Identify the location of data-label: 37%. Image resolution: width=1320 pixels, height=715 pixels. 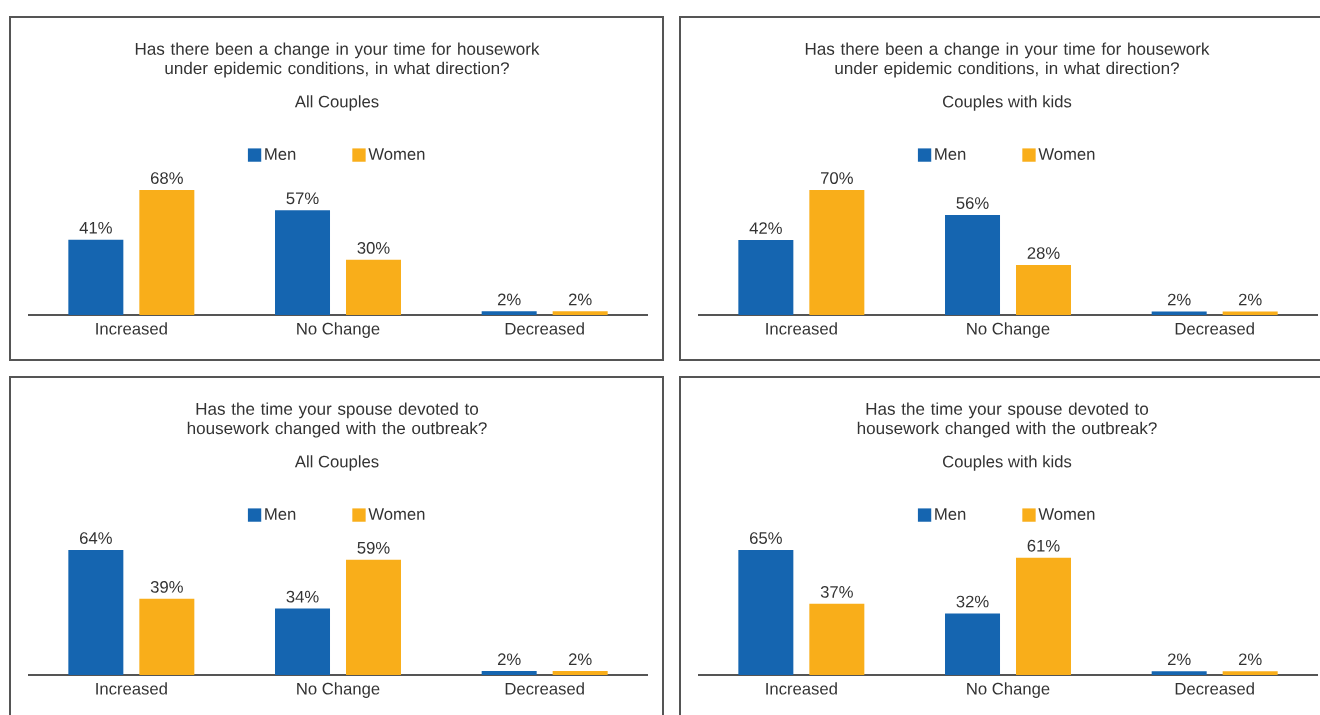
(836, 592).